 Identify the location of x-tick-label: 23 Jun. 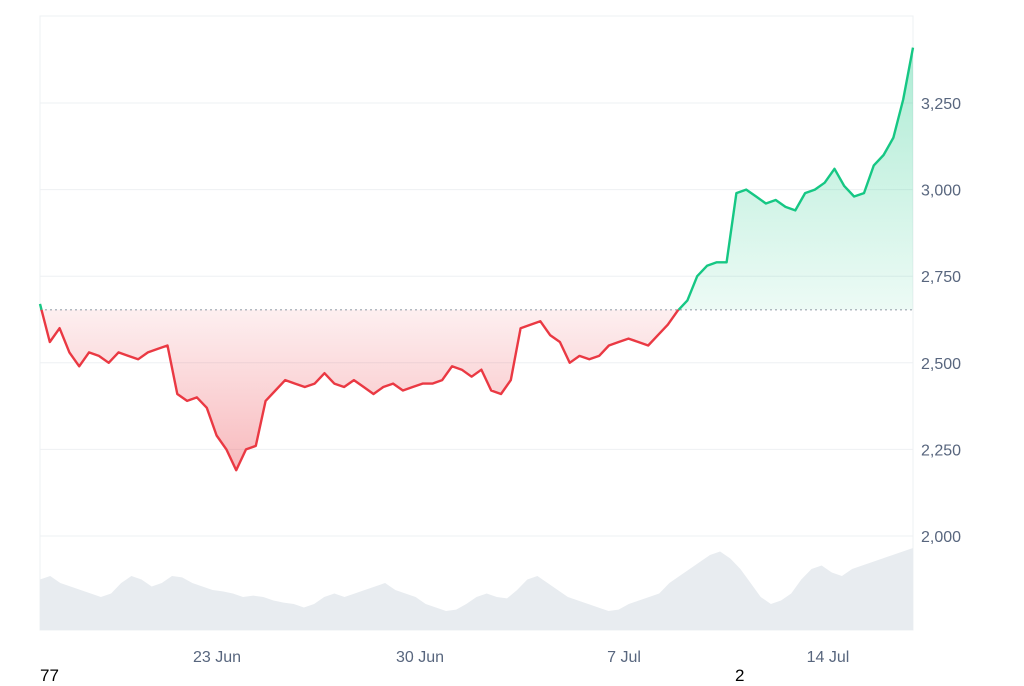
(217, 657).